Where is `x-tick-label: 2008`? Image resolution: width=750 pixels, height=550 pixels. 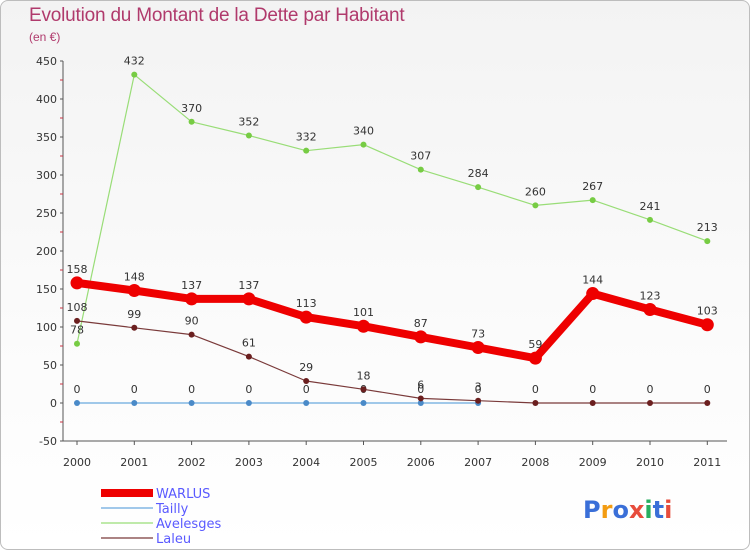
x-tick-label: 2008 is located at coordinates (535, 462).